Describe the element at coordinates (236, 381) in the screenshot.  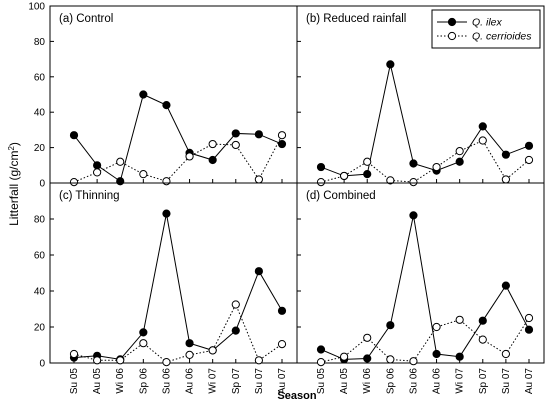
I see `x-tick-label: Sp 07` at that location.